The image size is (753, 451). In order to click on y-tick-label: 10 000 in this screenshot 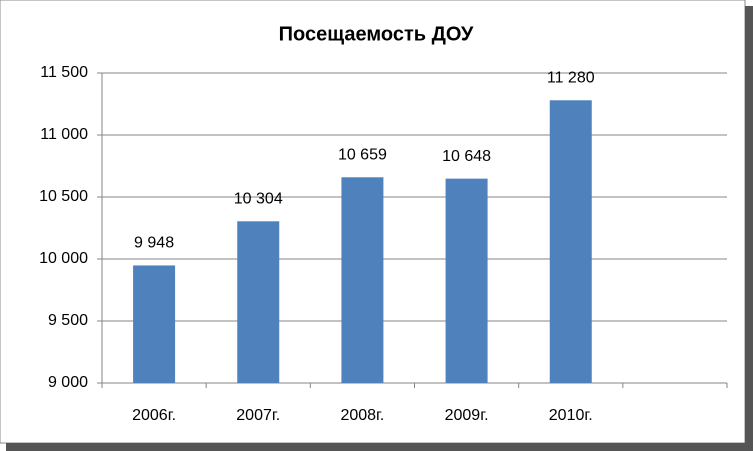, I will do `click(63, 258)`.